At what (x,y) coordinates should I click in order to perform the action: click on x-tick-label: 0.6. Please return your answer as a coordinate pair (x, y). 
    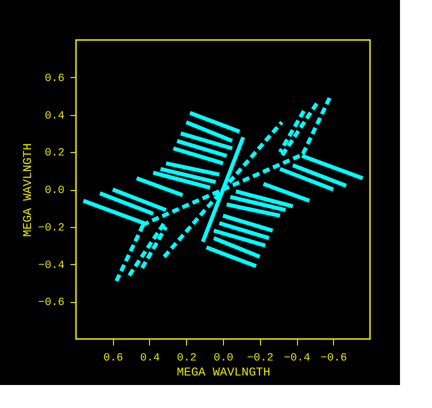
    Looking at the image, I should click on (113, 358).